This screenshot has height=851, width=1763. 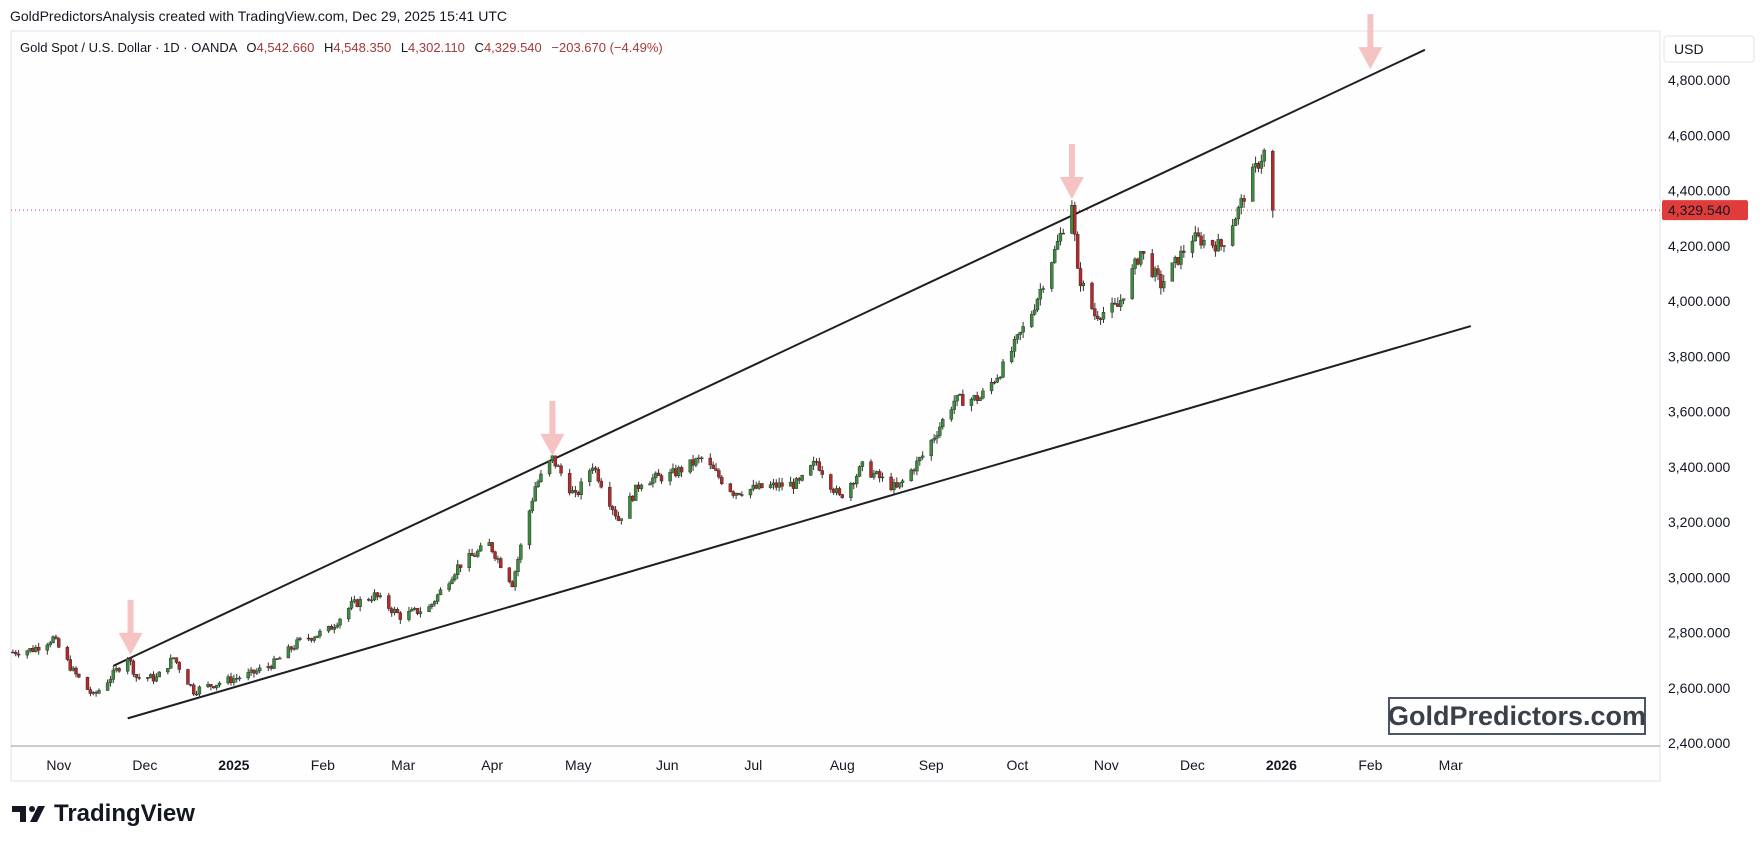 I want to click on legend-open-value: 4,542.660, so click(x=285, y=47).